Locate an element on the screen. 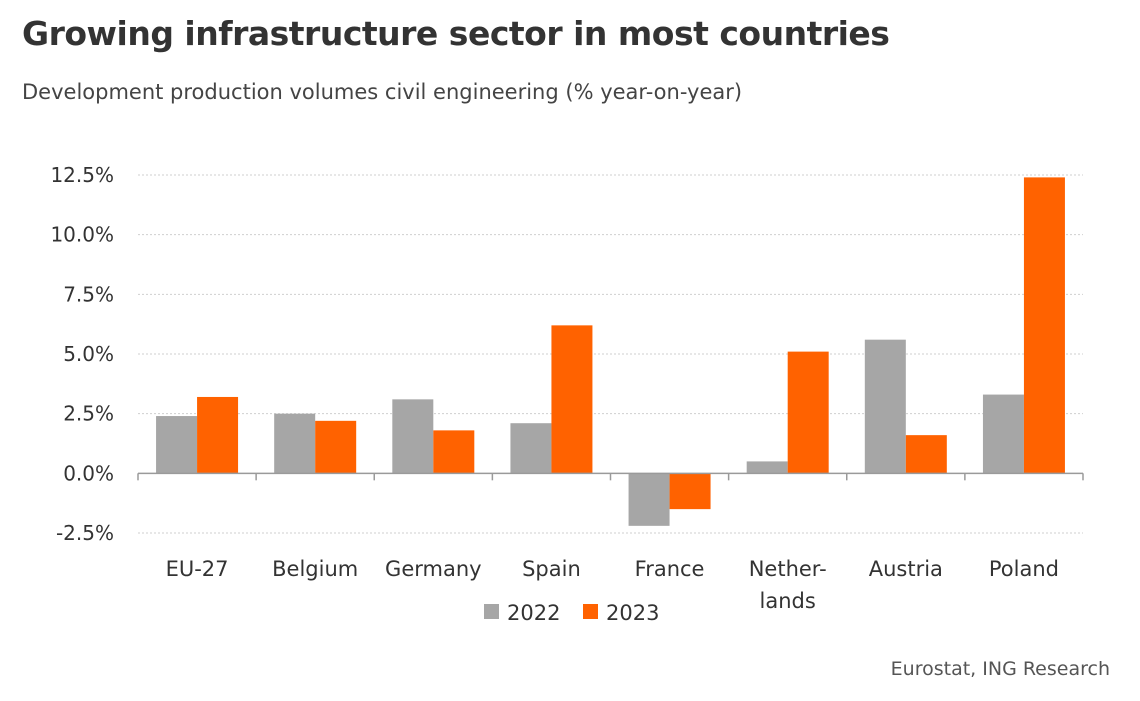  legend-label-2023: 2023 is located at coordinates (632, 613).